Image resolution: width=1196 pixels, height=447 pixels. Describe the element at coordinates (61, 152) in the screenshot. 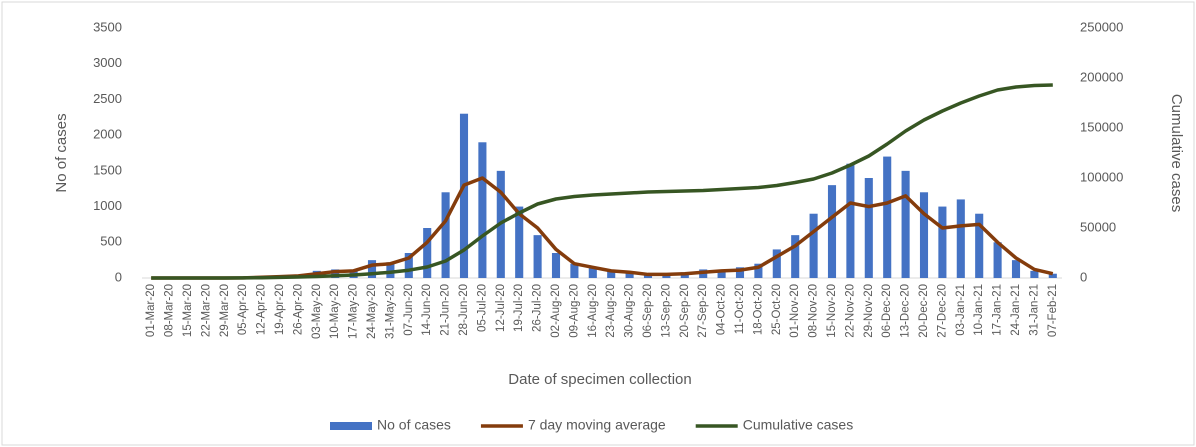

I see `y-axis-title: No of cases` at that location.